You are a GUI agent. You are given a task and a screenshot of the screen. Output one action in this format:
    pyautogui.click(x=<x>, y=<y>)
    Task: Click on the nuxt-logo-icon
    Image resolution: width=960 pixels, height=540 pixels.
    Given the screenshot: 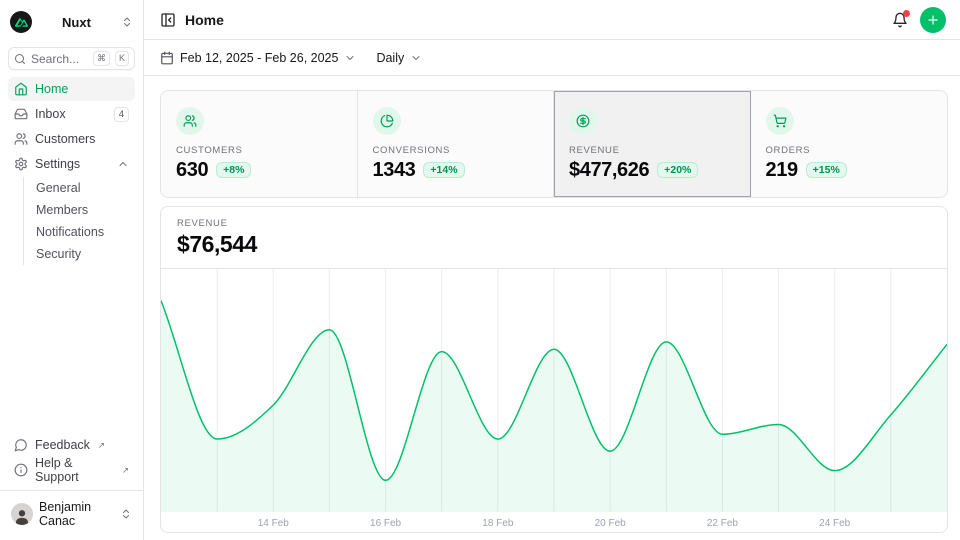 What is the action you would take?
    pyautogui.click(x=21, y=22)
    